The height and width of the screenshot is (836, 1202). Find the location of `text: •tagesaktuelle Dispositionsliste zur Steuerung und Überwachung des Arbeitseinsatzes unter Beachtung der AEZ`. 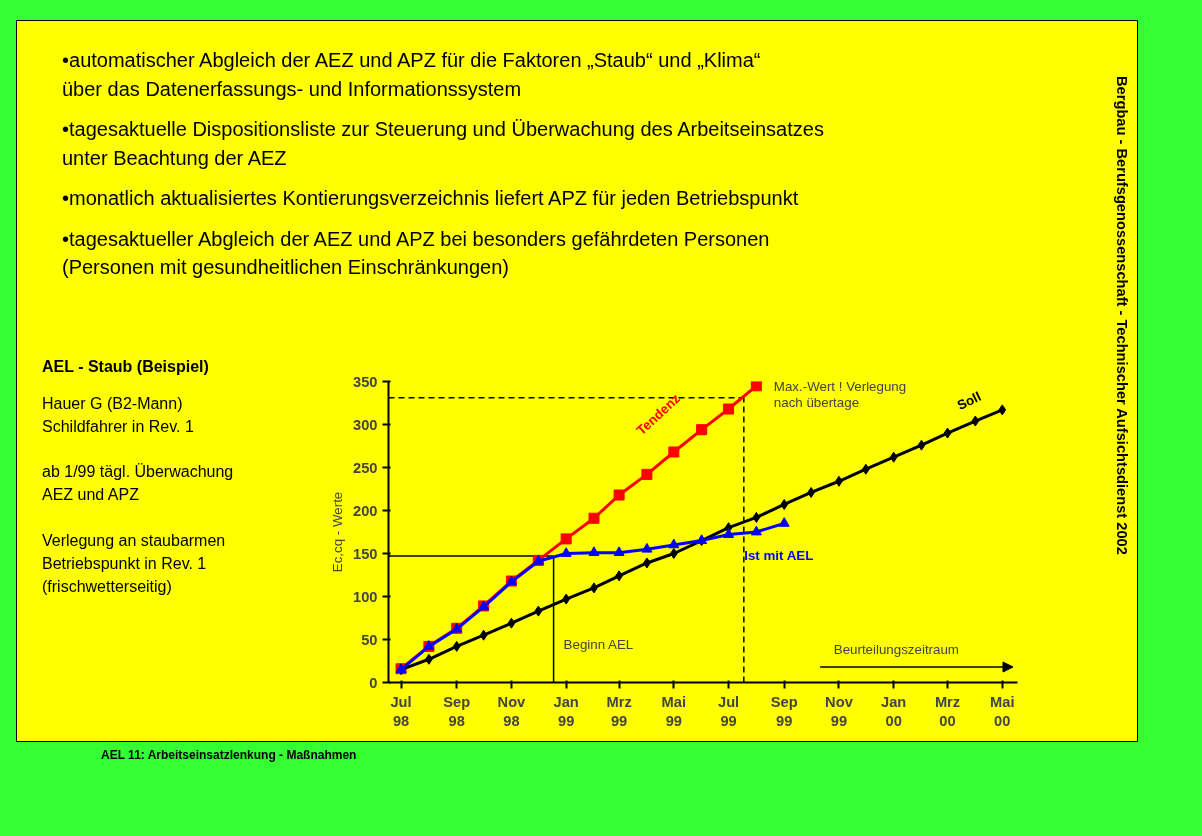

text: •tagesaktuelle Dispositionsliste zur Steuerung und Überwachung des Arbeitseinsatzes unter Beachtung der AEZ is located at coordinates (443, 144).